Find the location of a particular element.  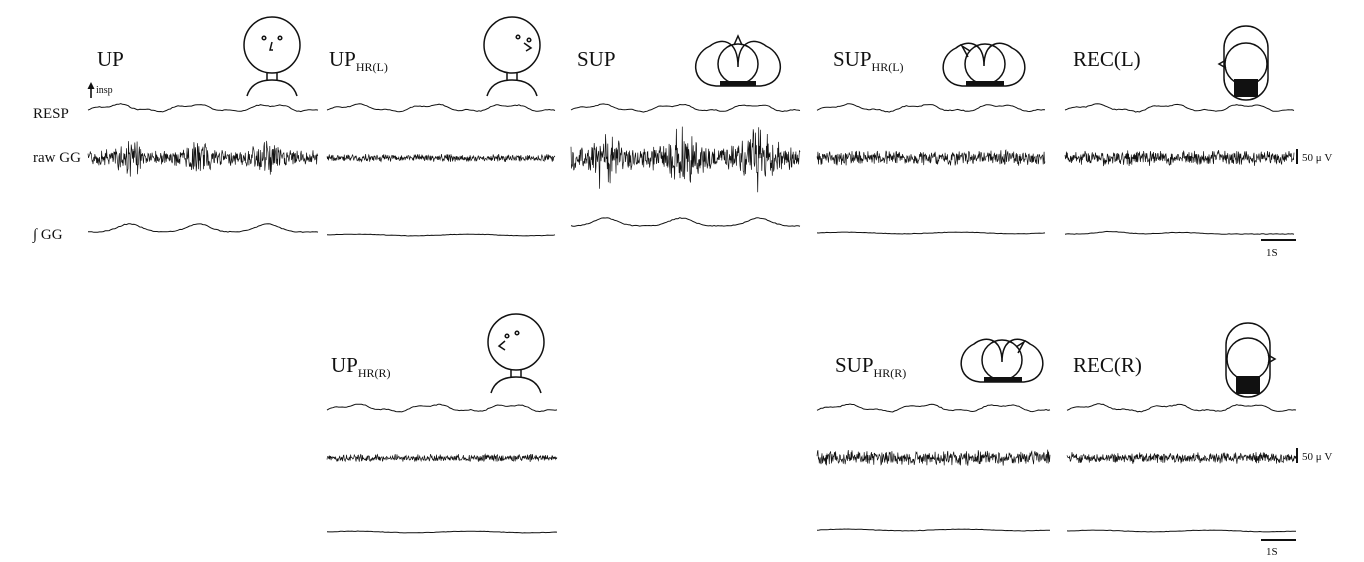

insp-arrow-icon is located at coordinates (91, 90).